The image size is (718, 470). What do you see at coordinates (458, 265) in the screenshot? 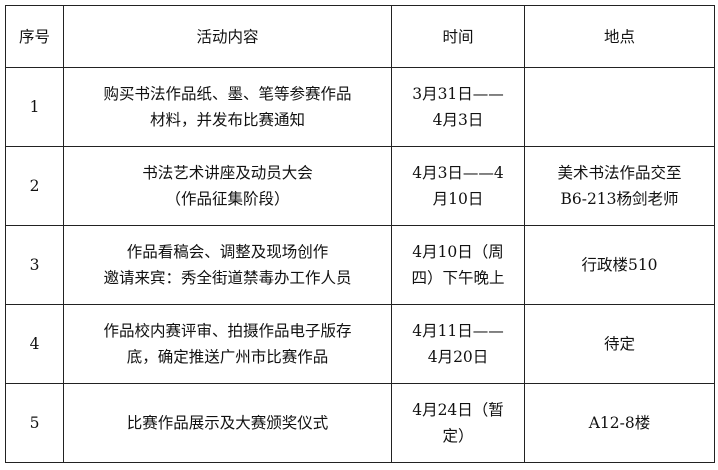
I see `cell-time: 4月10日（周 四）下午晚上` at bounding box center [458, 265].